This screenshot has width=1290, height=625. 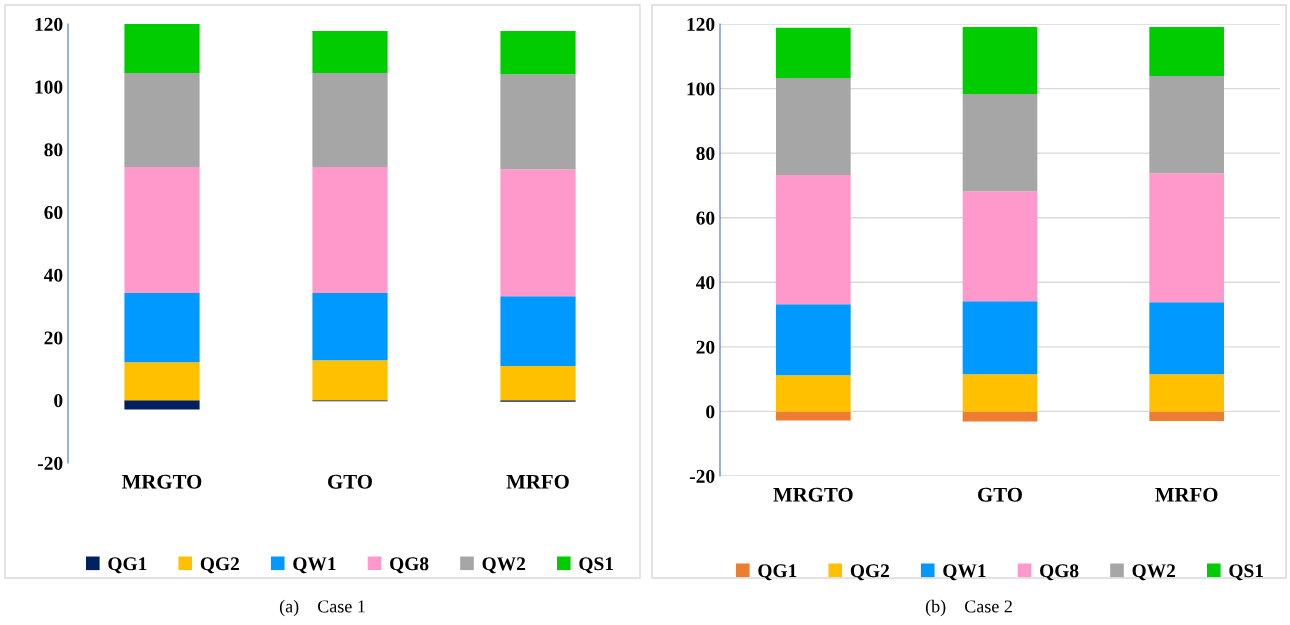 What do you see at coordinates (968, 608) in the screenshot?
I see `text: (b) Case 2` at bounding box center [968, 608].